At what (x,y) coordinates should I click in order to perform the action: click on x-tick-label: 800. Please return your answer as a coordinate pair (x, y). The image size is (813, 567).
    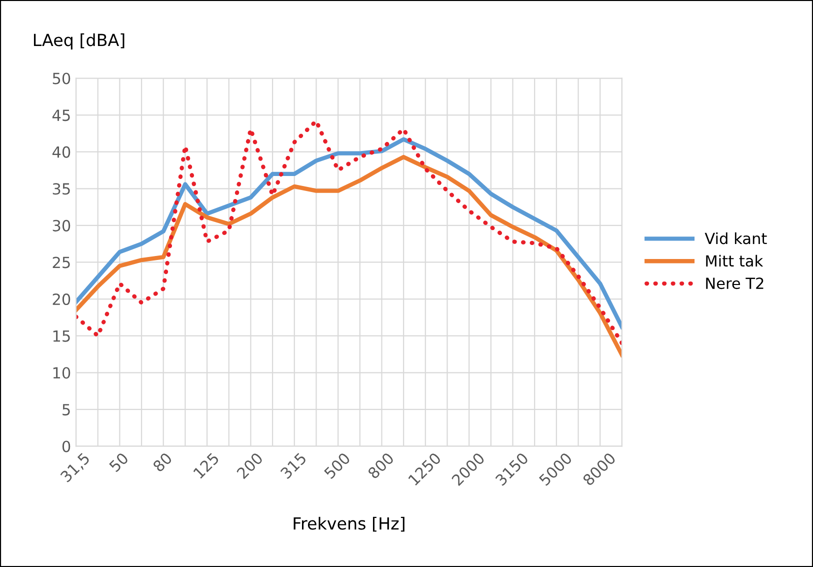
    Looking at the image, I should click on (380, 466).